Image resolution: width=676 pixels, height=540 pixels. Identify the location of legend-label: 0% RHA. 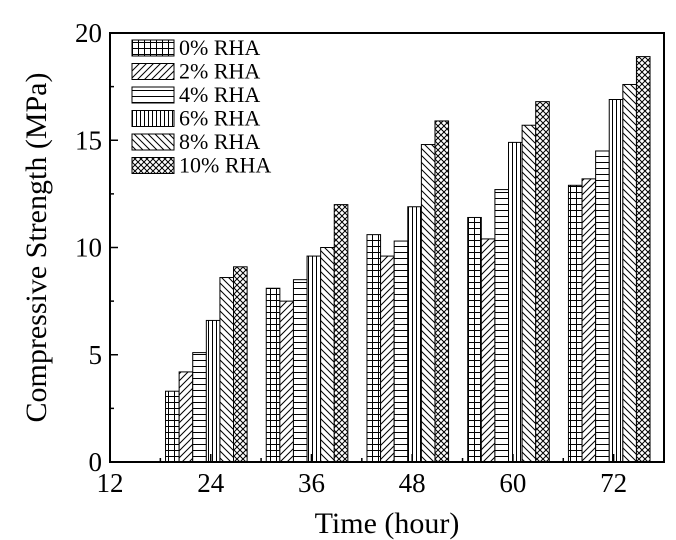
(219, 47).